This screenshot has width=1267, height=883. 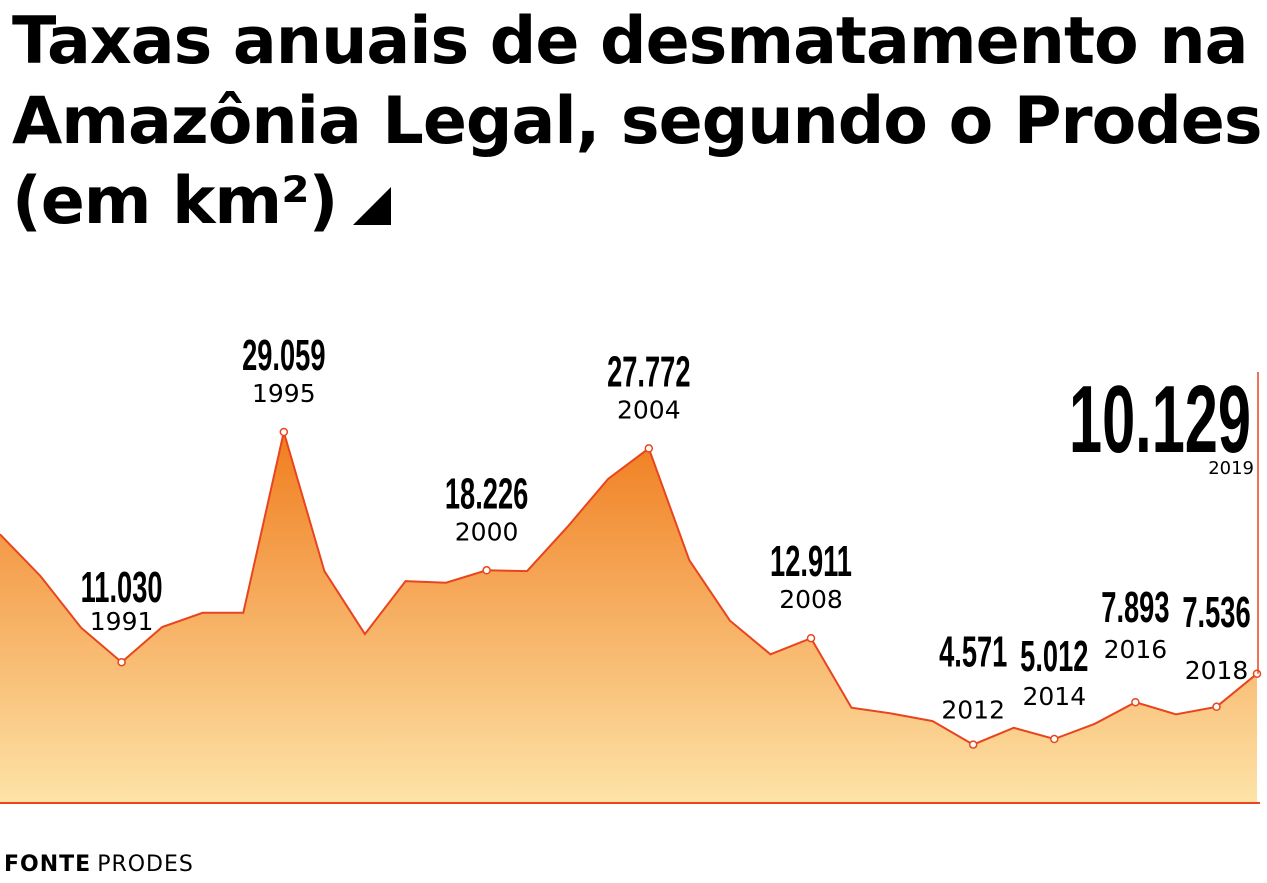 I want to click on data-label-value: 18.226, so click(x=486, y=493).